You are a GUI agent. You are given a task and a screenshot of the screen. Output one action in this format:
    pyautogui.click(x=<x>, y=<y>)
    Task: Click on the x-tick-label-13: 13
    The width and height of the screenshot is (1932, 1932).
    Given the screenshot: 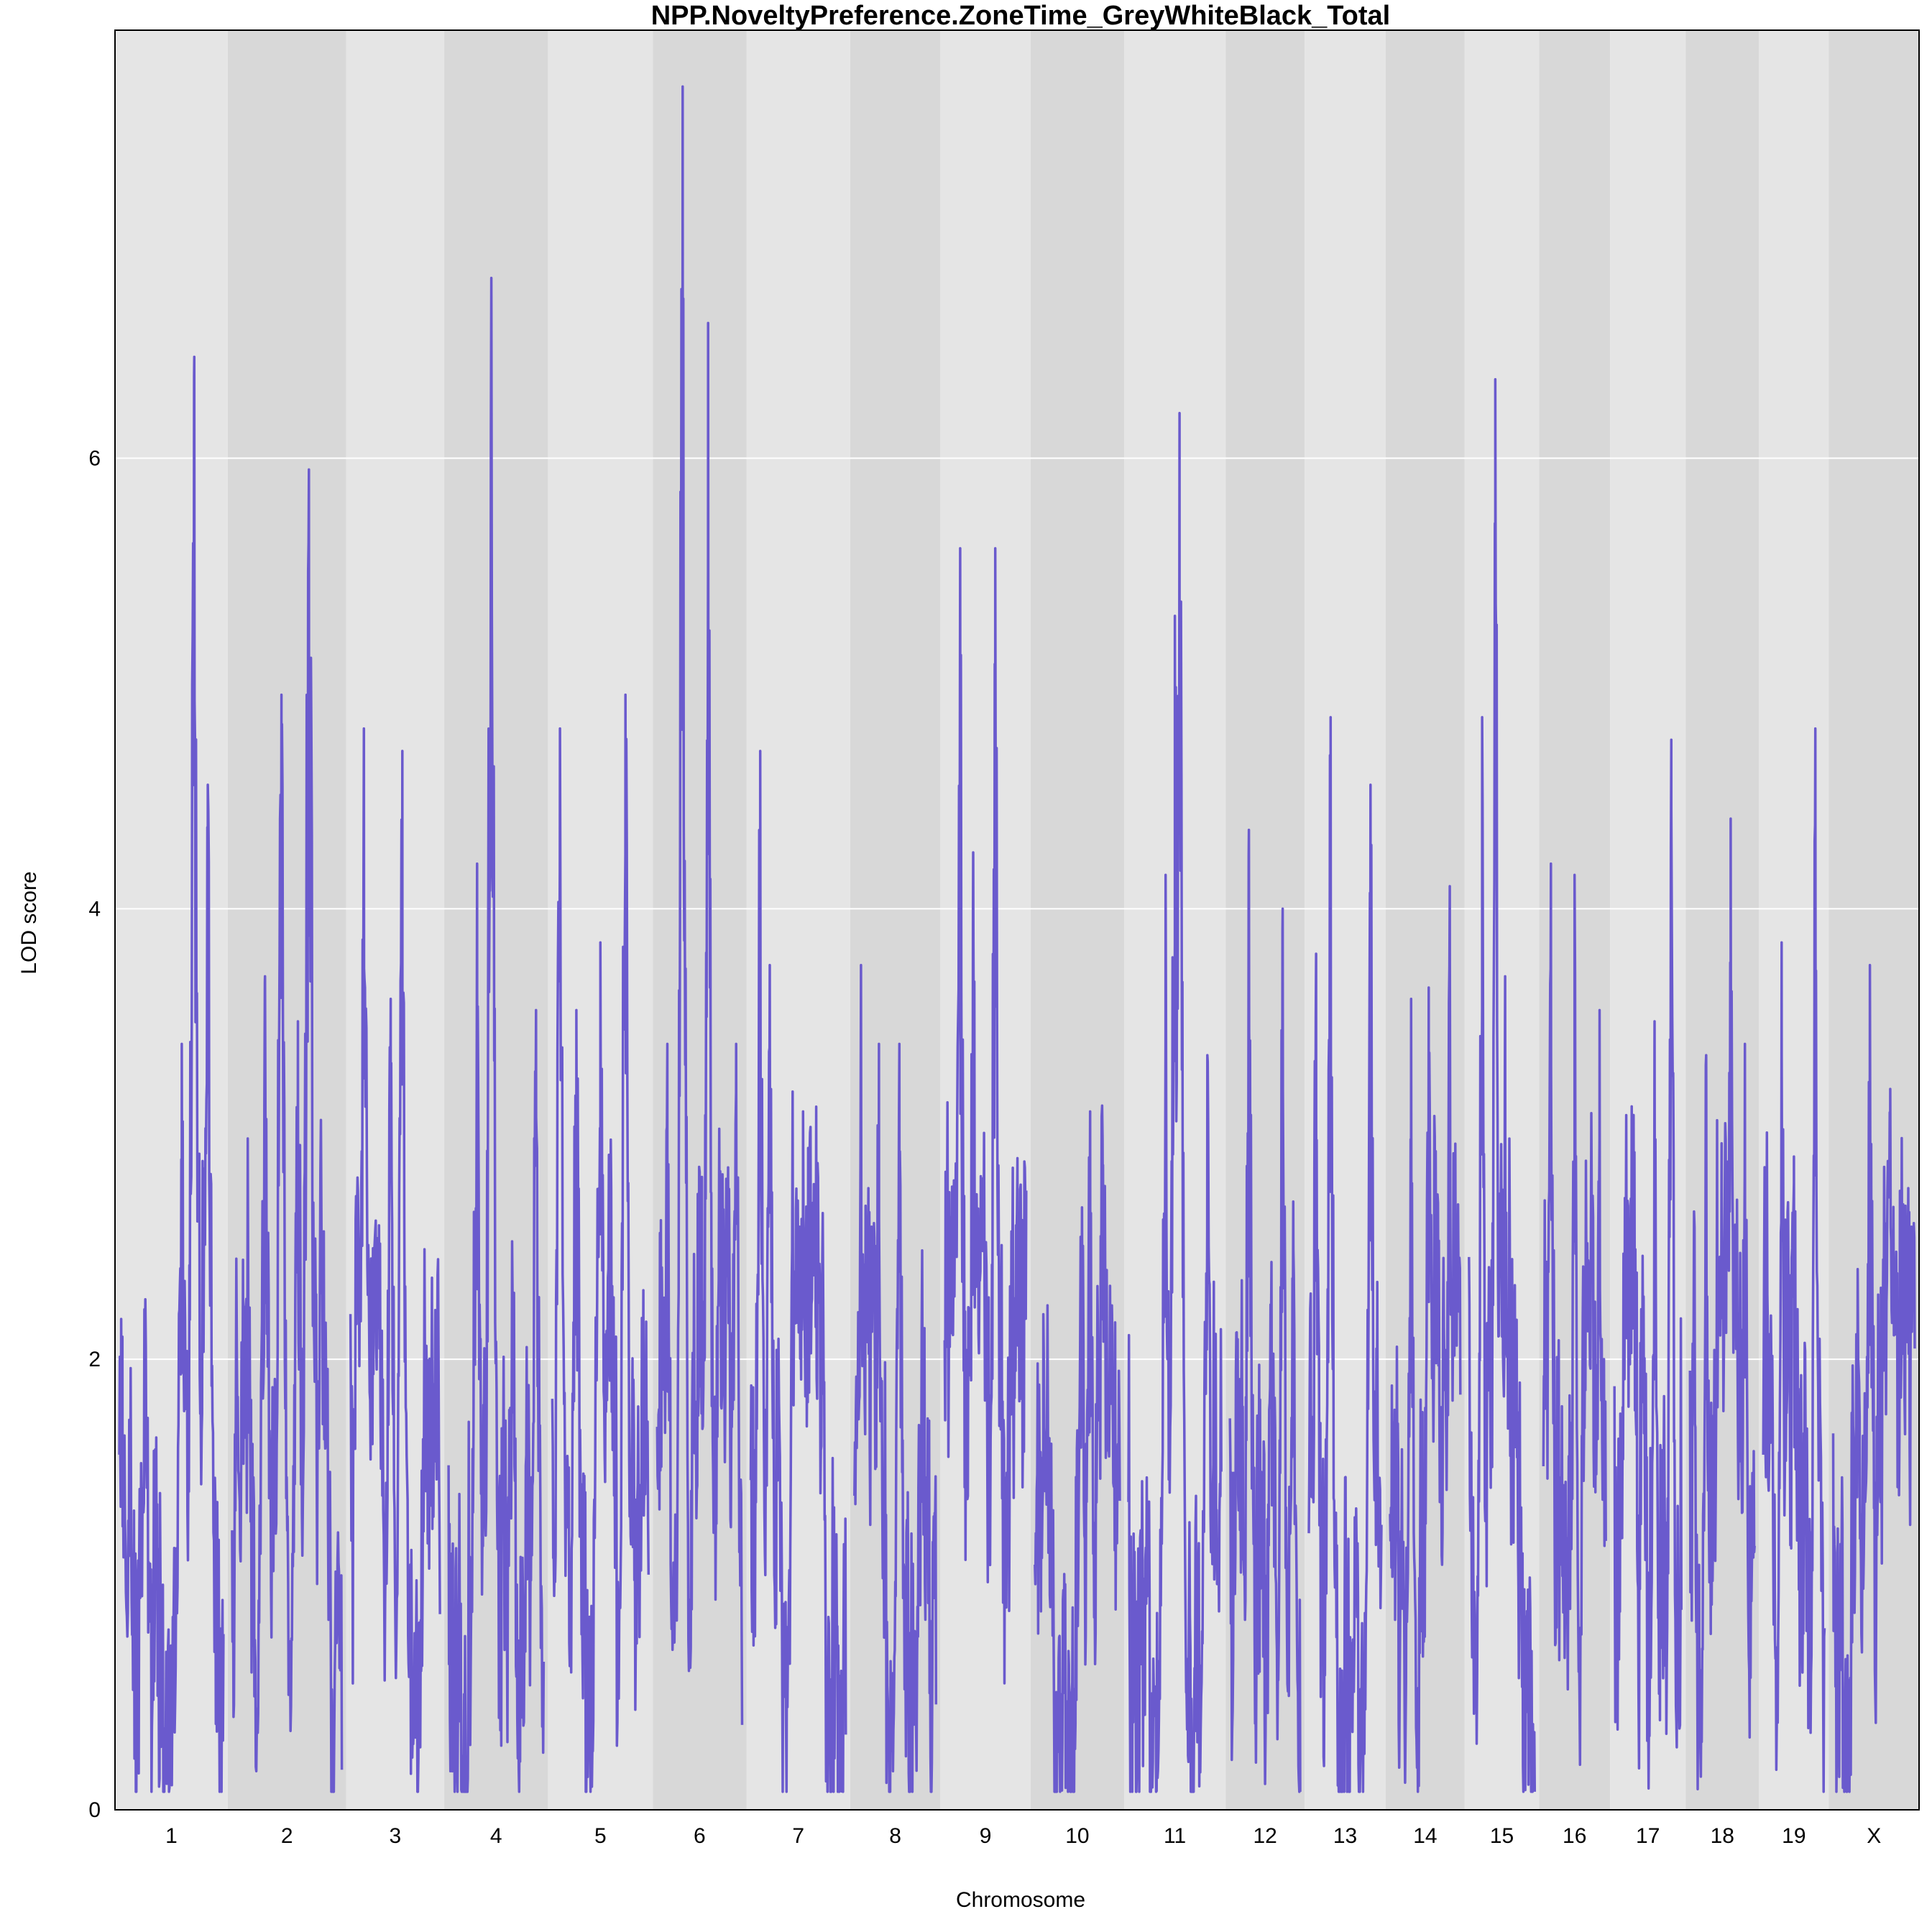 What is the action you would take?
    pyautogui.click(x=1345, y=1836)
    